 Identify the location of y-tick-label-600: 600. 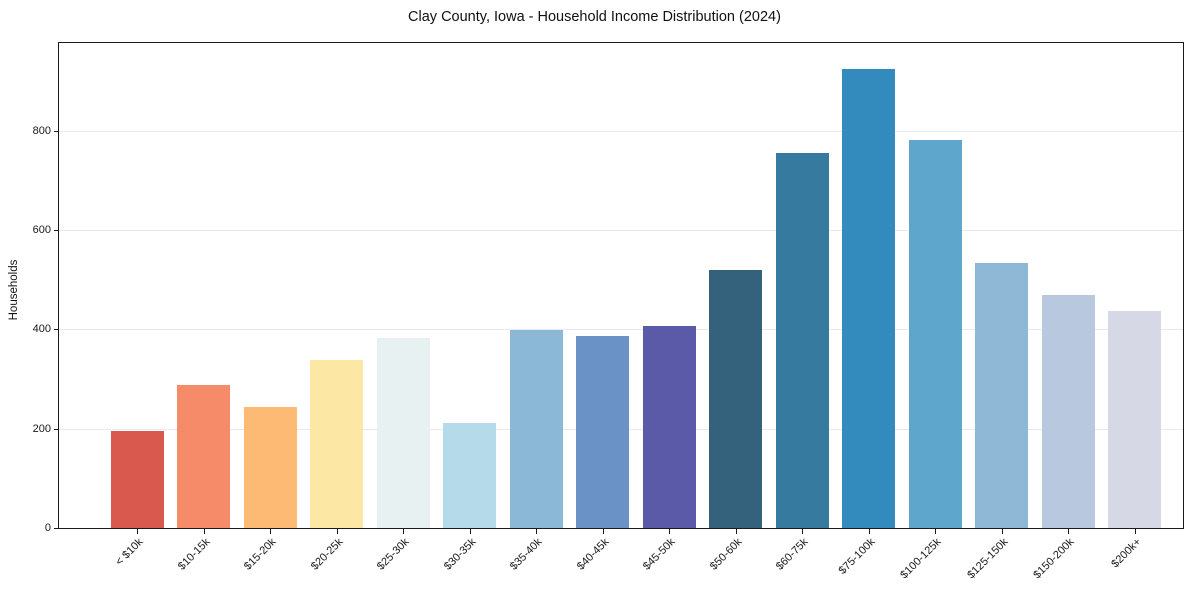
(41, 230).